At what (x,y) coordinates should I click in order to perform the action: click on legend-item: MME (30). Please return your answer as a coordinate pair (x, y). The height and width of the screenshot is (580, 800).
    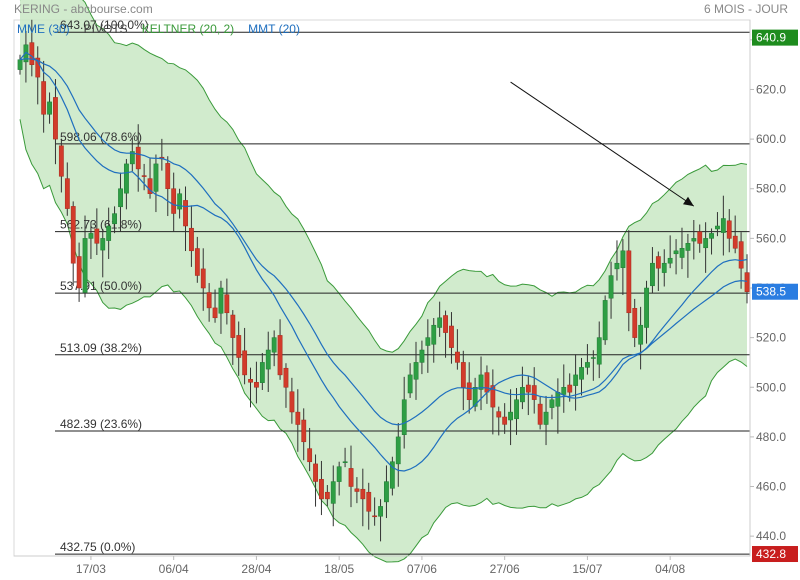
    Looking at the image, I should click on (43, 29).